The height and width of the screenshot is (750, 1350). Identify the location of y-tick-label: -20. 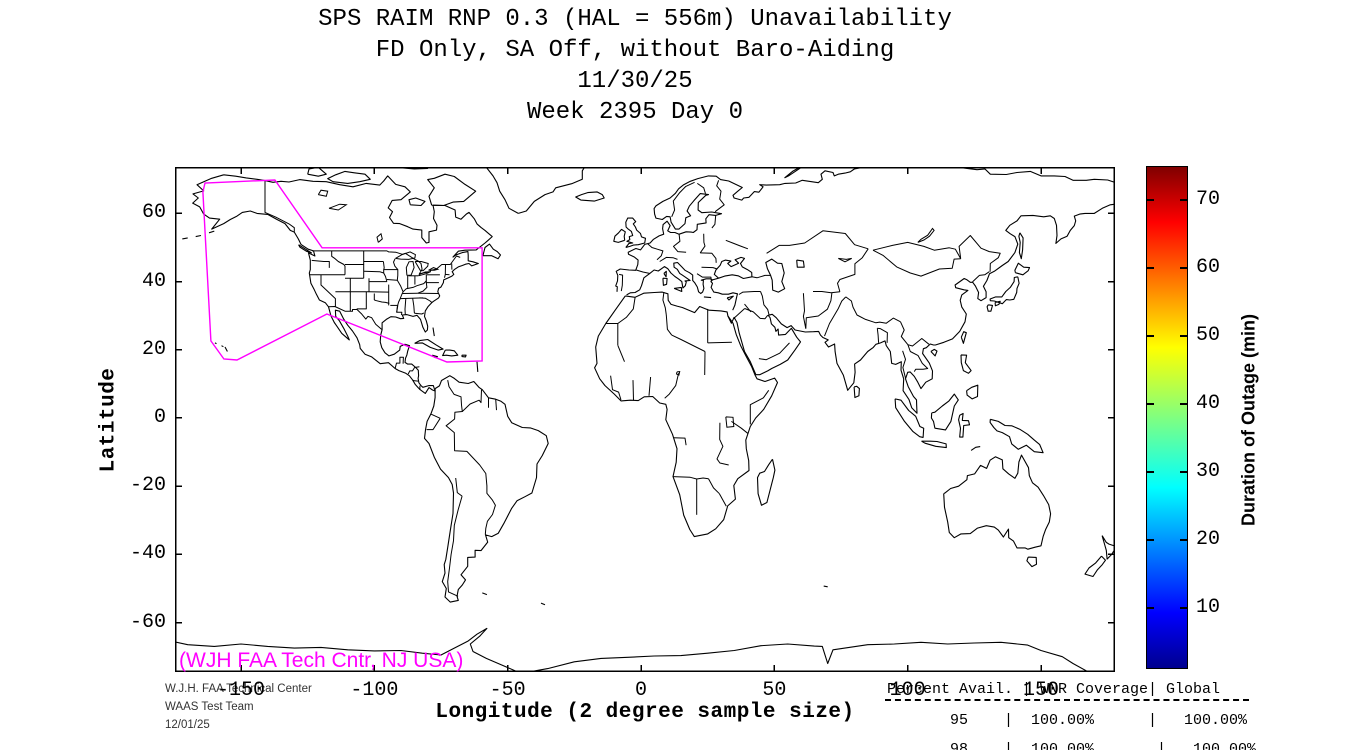
(147, 486).